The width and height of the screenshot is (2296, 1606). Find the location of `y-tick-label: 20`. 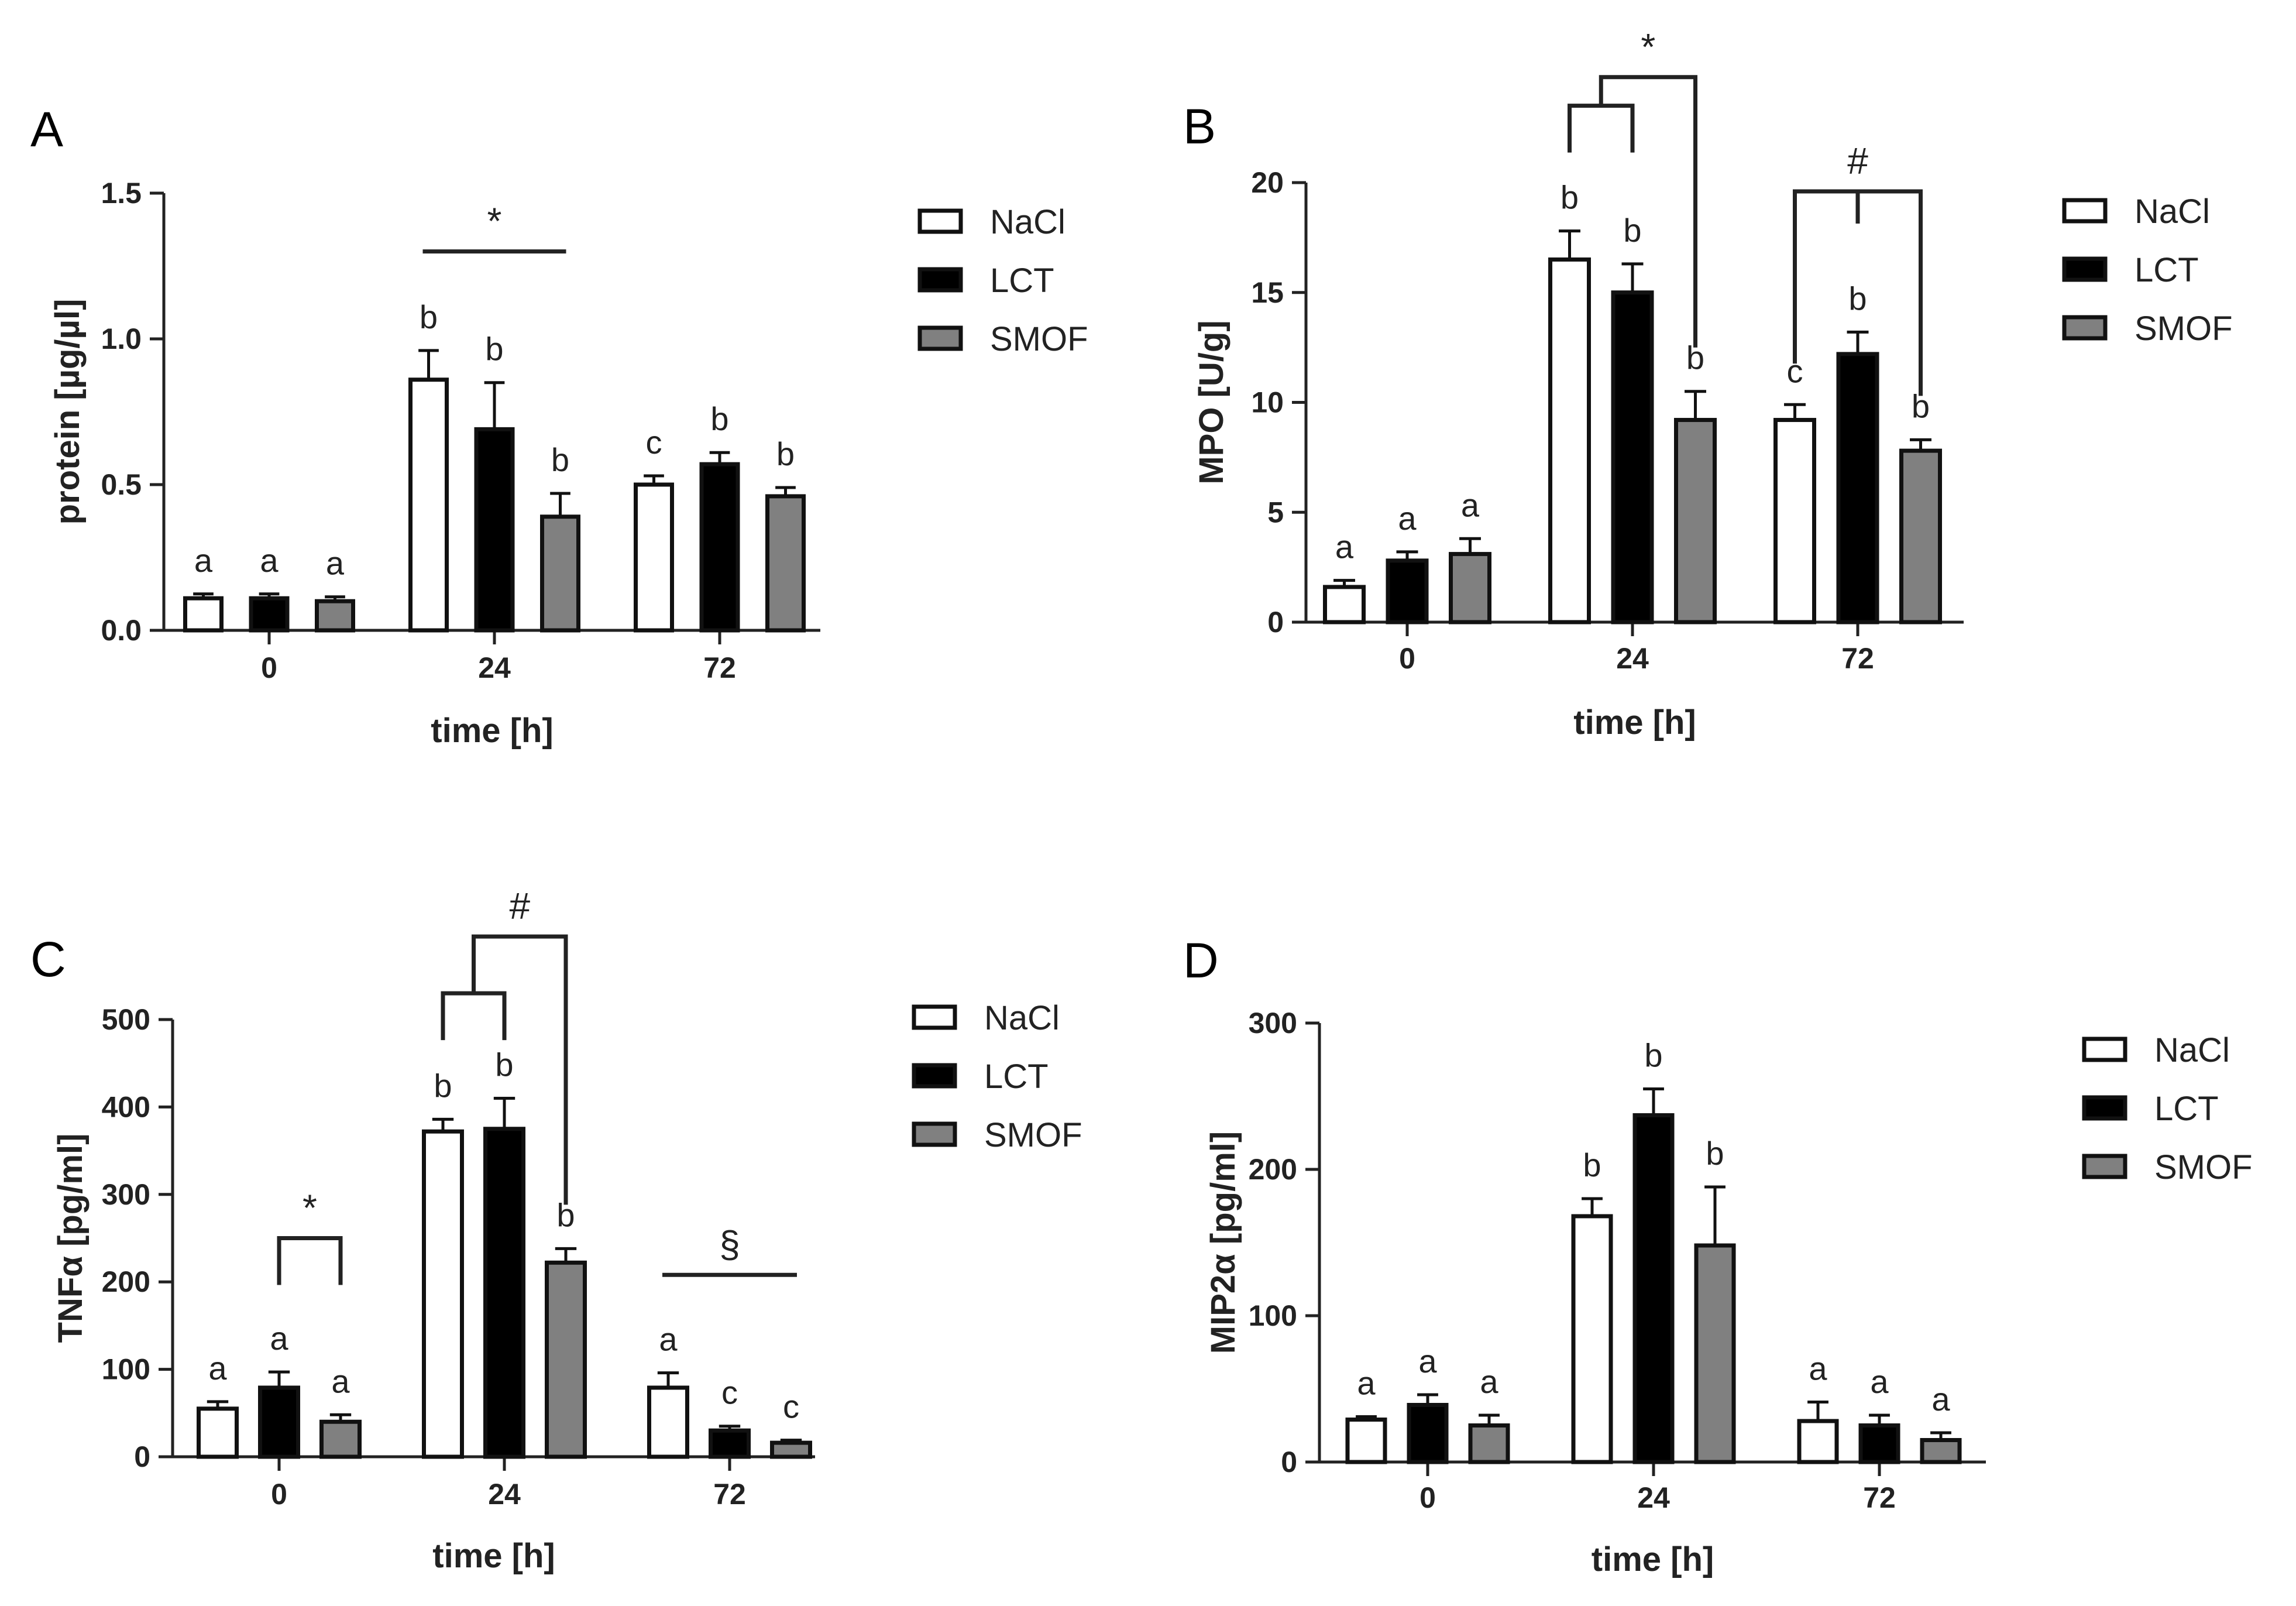

y-tick-label: 20 is located at coordinates (1267, 182).